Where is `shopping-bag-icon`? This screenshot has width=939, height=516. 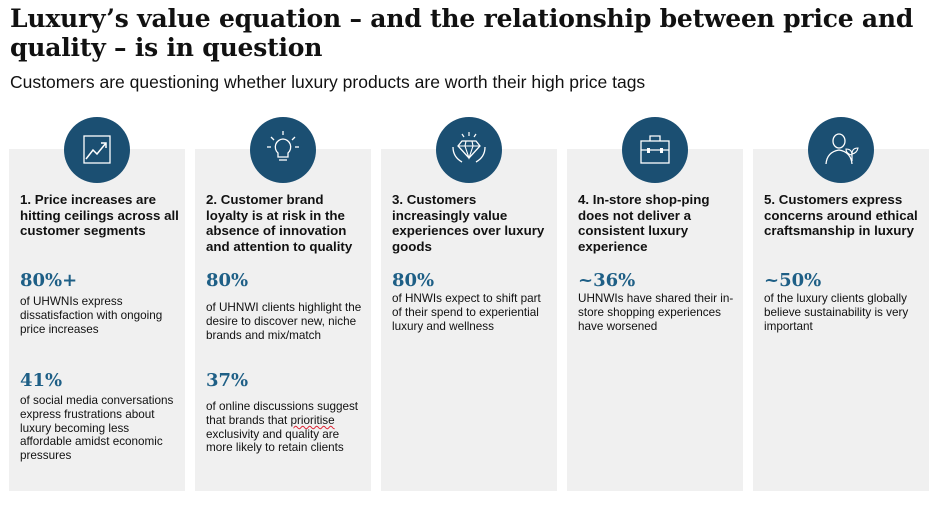 shopping-bag-icon is located at coordinates (655, 150).